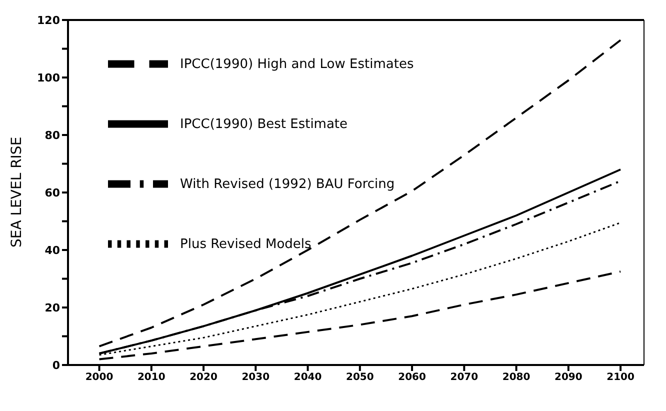 The image size is (666, 411). I want to click on y-axis-title: SEA LEVEL RISE, so click(16, 192).